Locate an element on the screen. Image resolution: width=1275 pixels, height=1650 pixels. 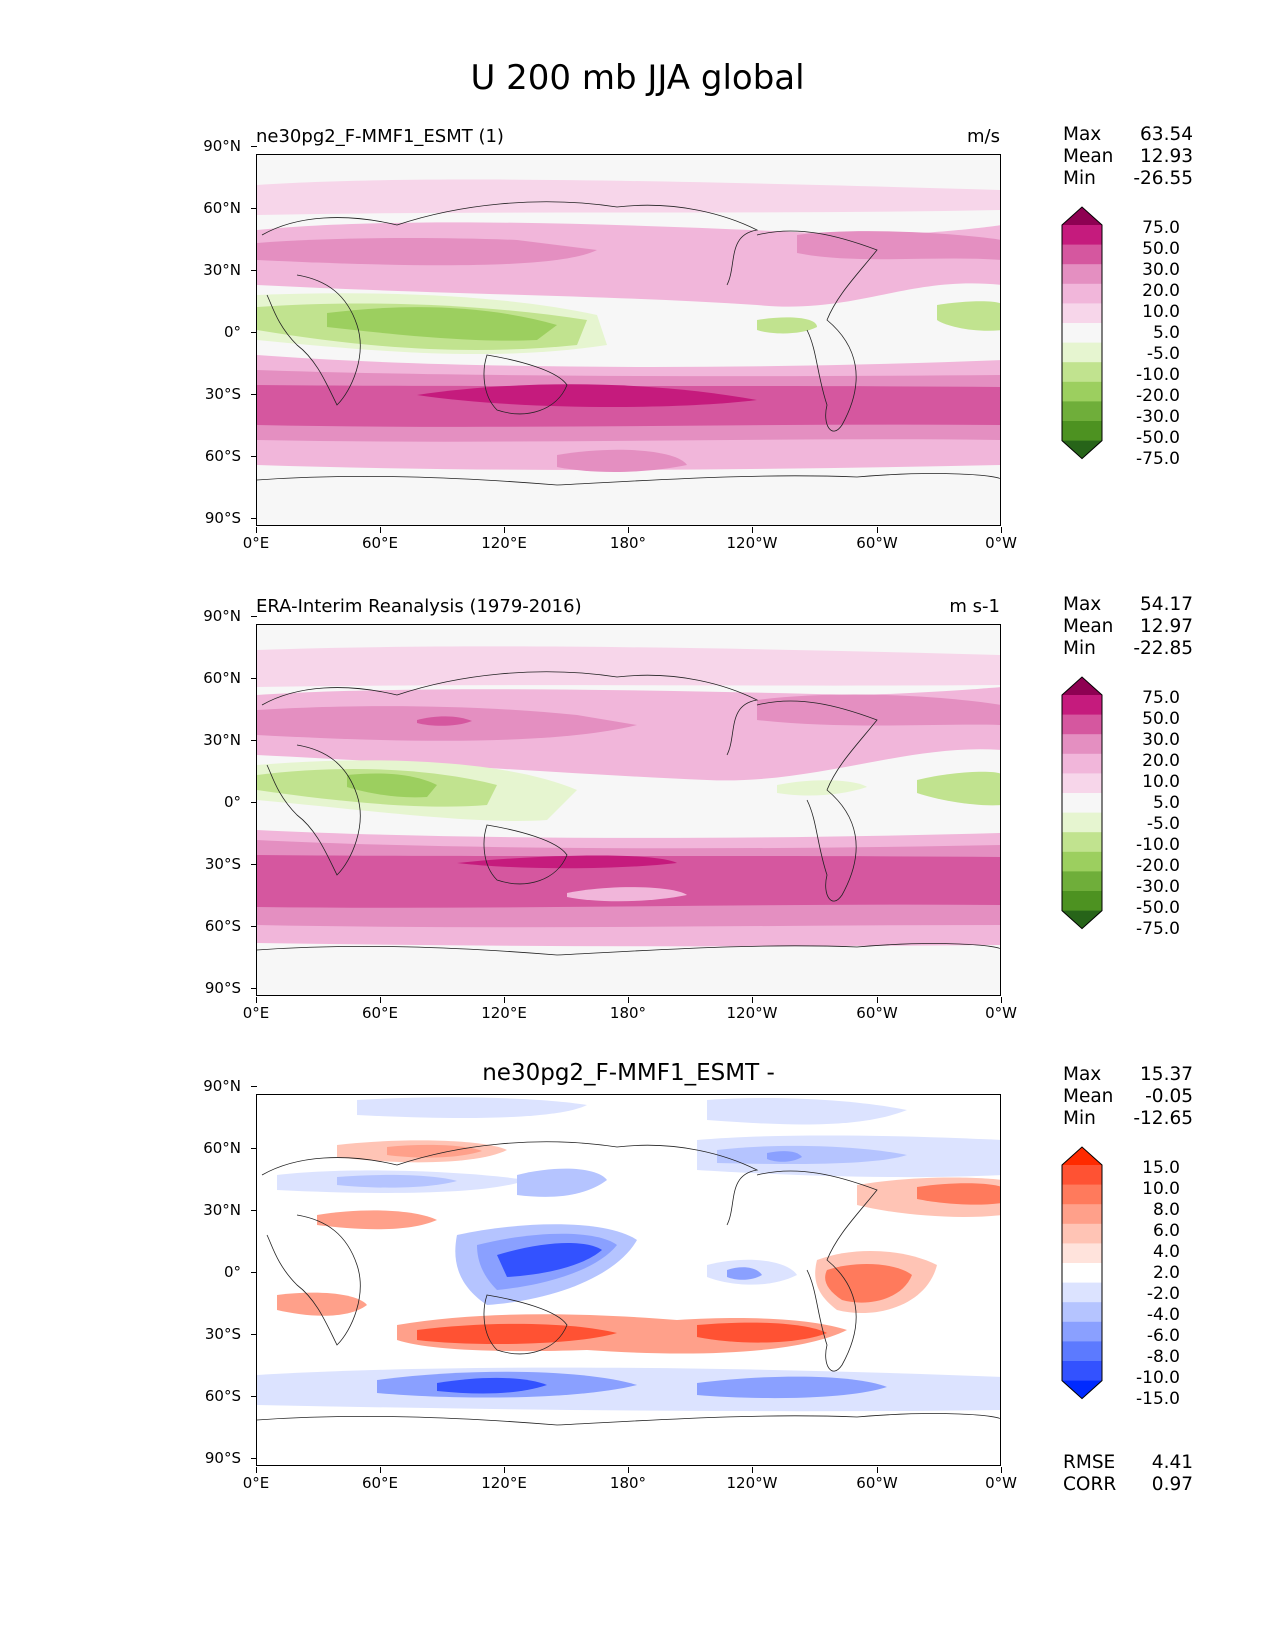
lon-tick: 60°W is located at coordinates (877, 1479).